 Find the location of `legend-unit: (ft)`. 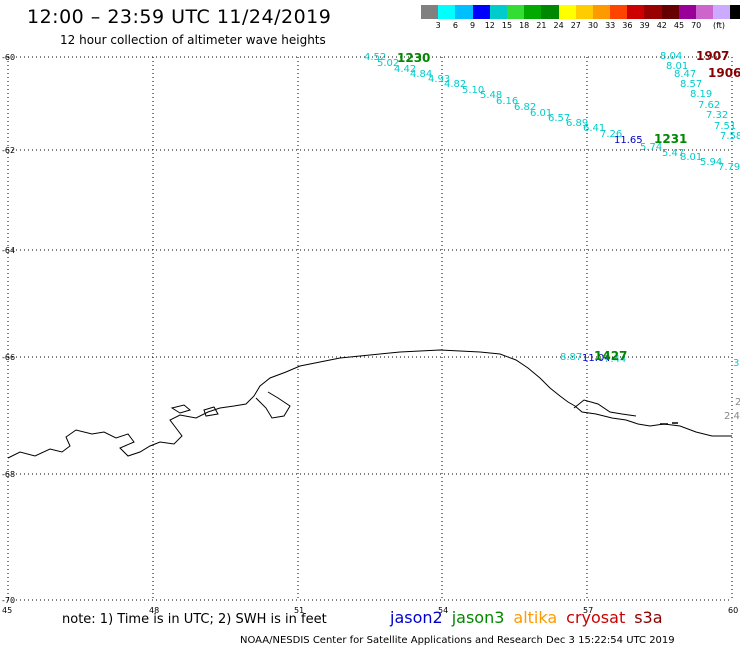

legend-unit: (ft) is located at coordinates (719, 25).